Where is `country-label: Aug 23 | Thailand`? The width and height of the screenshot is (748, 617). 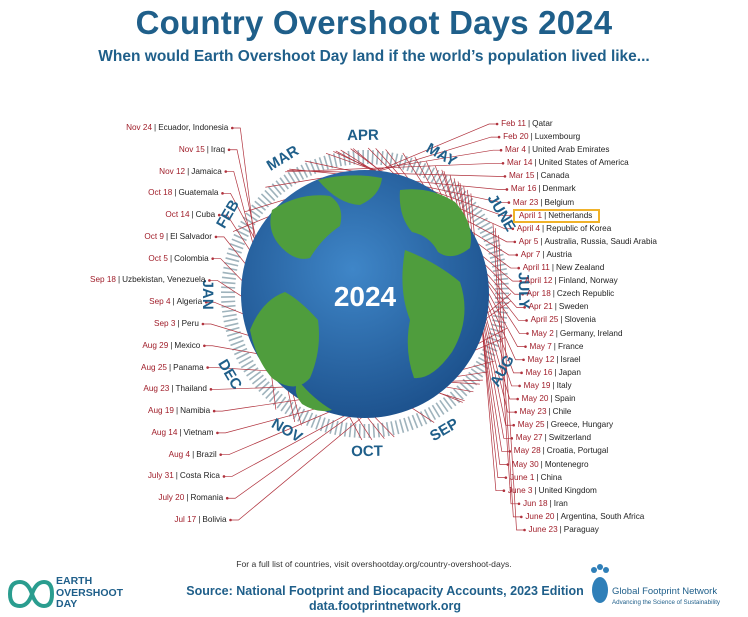
country-label: Aug 23 | Thailand is located at coordinates (175, 389).